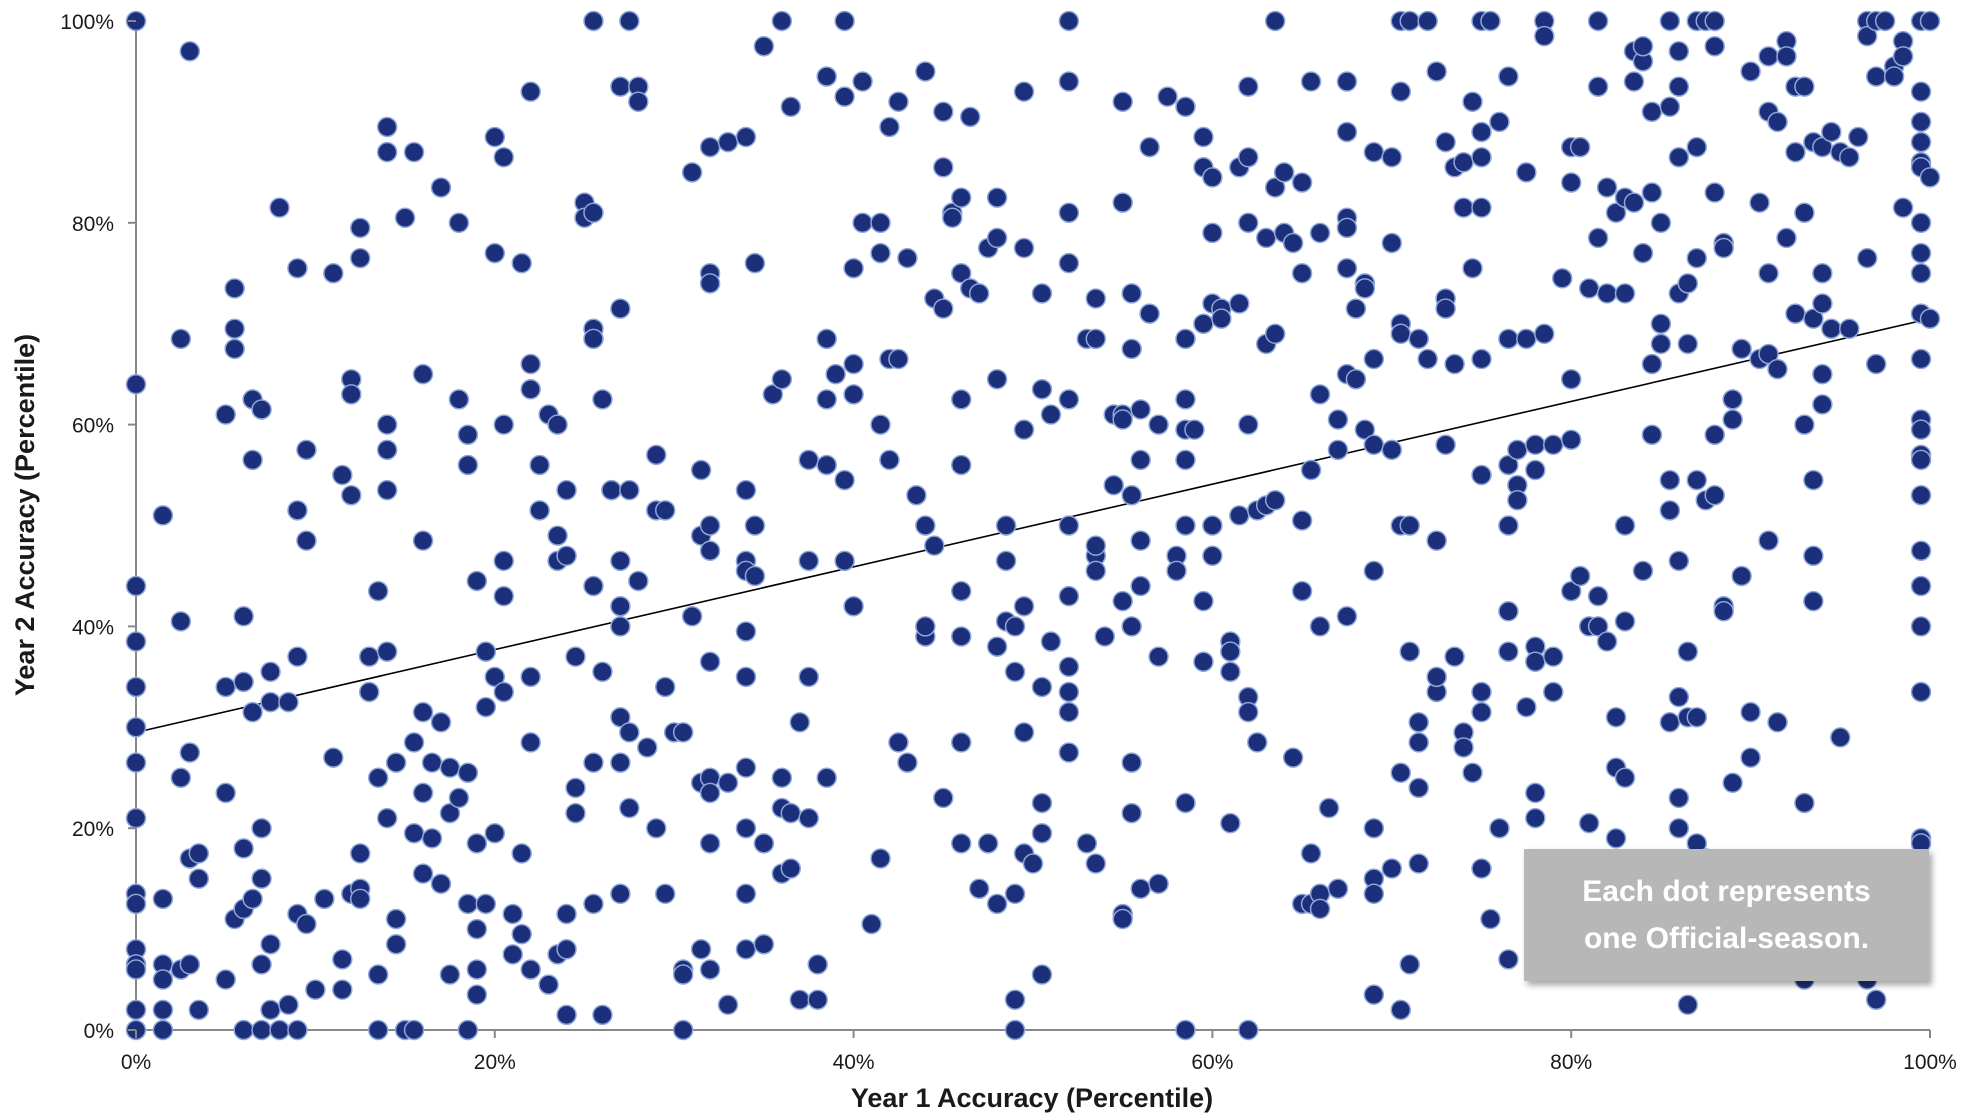 Image resolution: width=1969 pixels, height=1119 pixels. Describe the element at coordinates (93, 224) in the screenshot. I see `y-tick-label: 80%` at that location.